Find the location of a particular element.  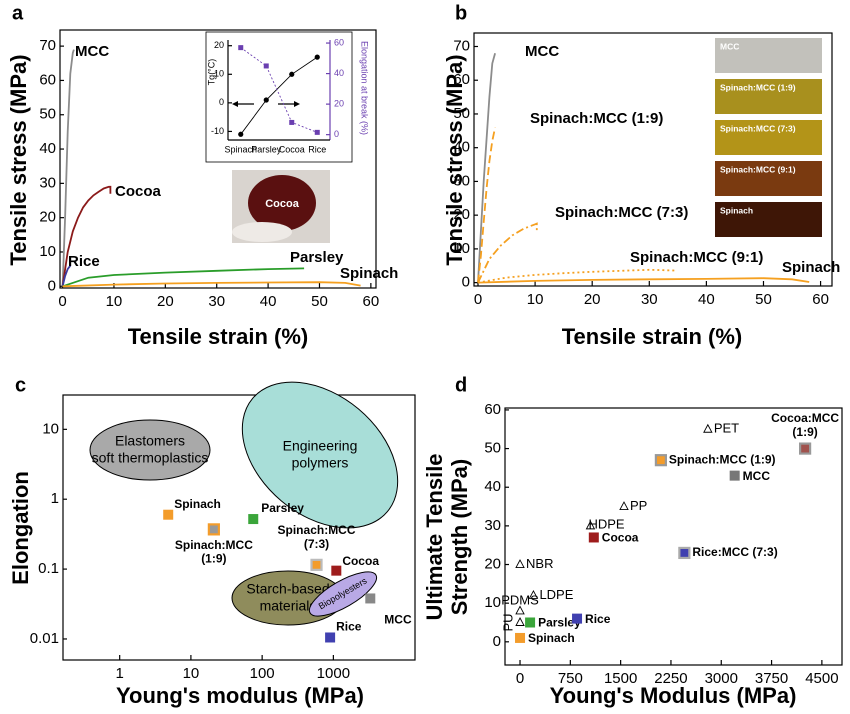

point-label: NBR is located at coordinates (539, 563).